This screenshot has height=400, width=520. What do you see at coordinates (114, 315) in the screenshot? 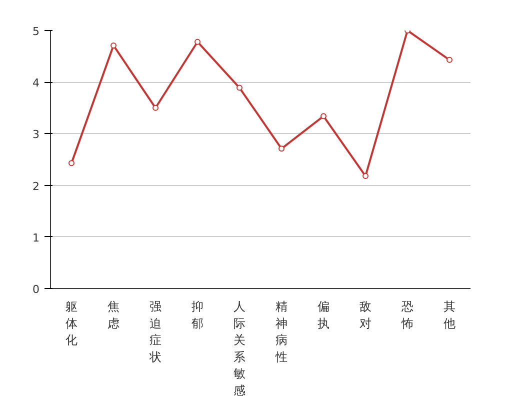
I see `x-tick-label: 焦虑` at bounding box center [114, 315].